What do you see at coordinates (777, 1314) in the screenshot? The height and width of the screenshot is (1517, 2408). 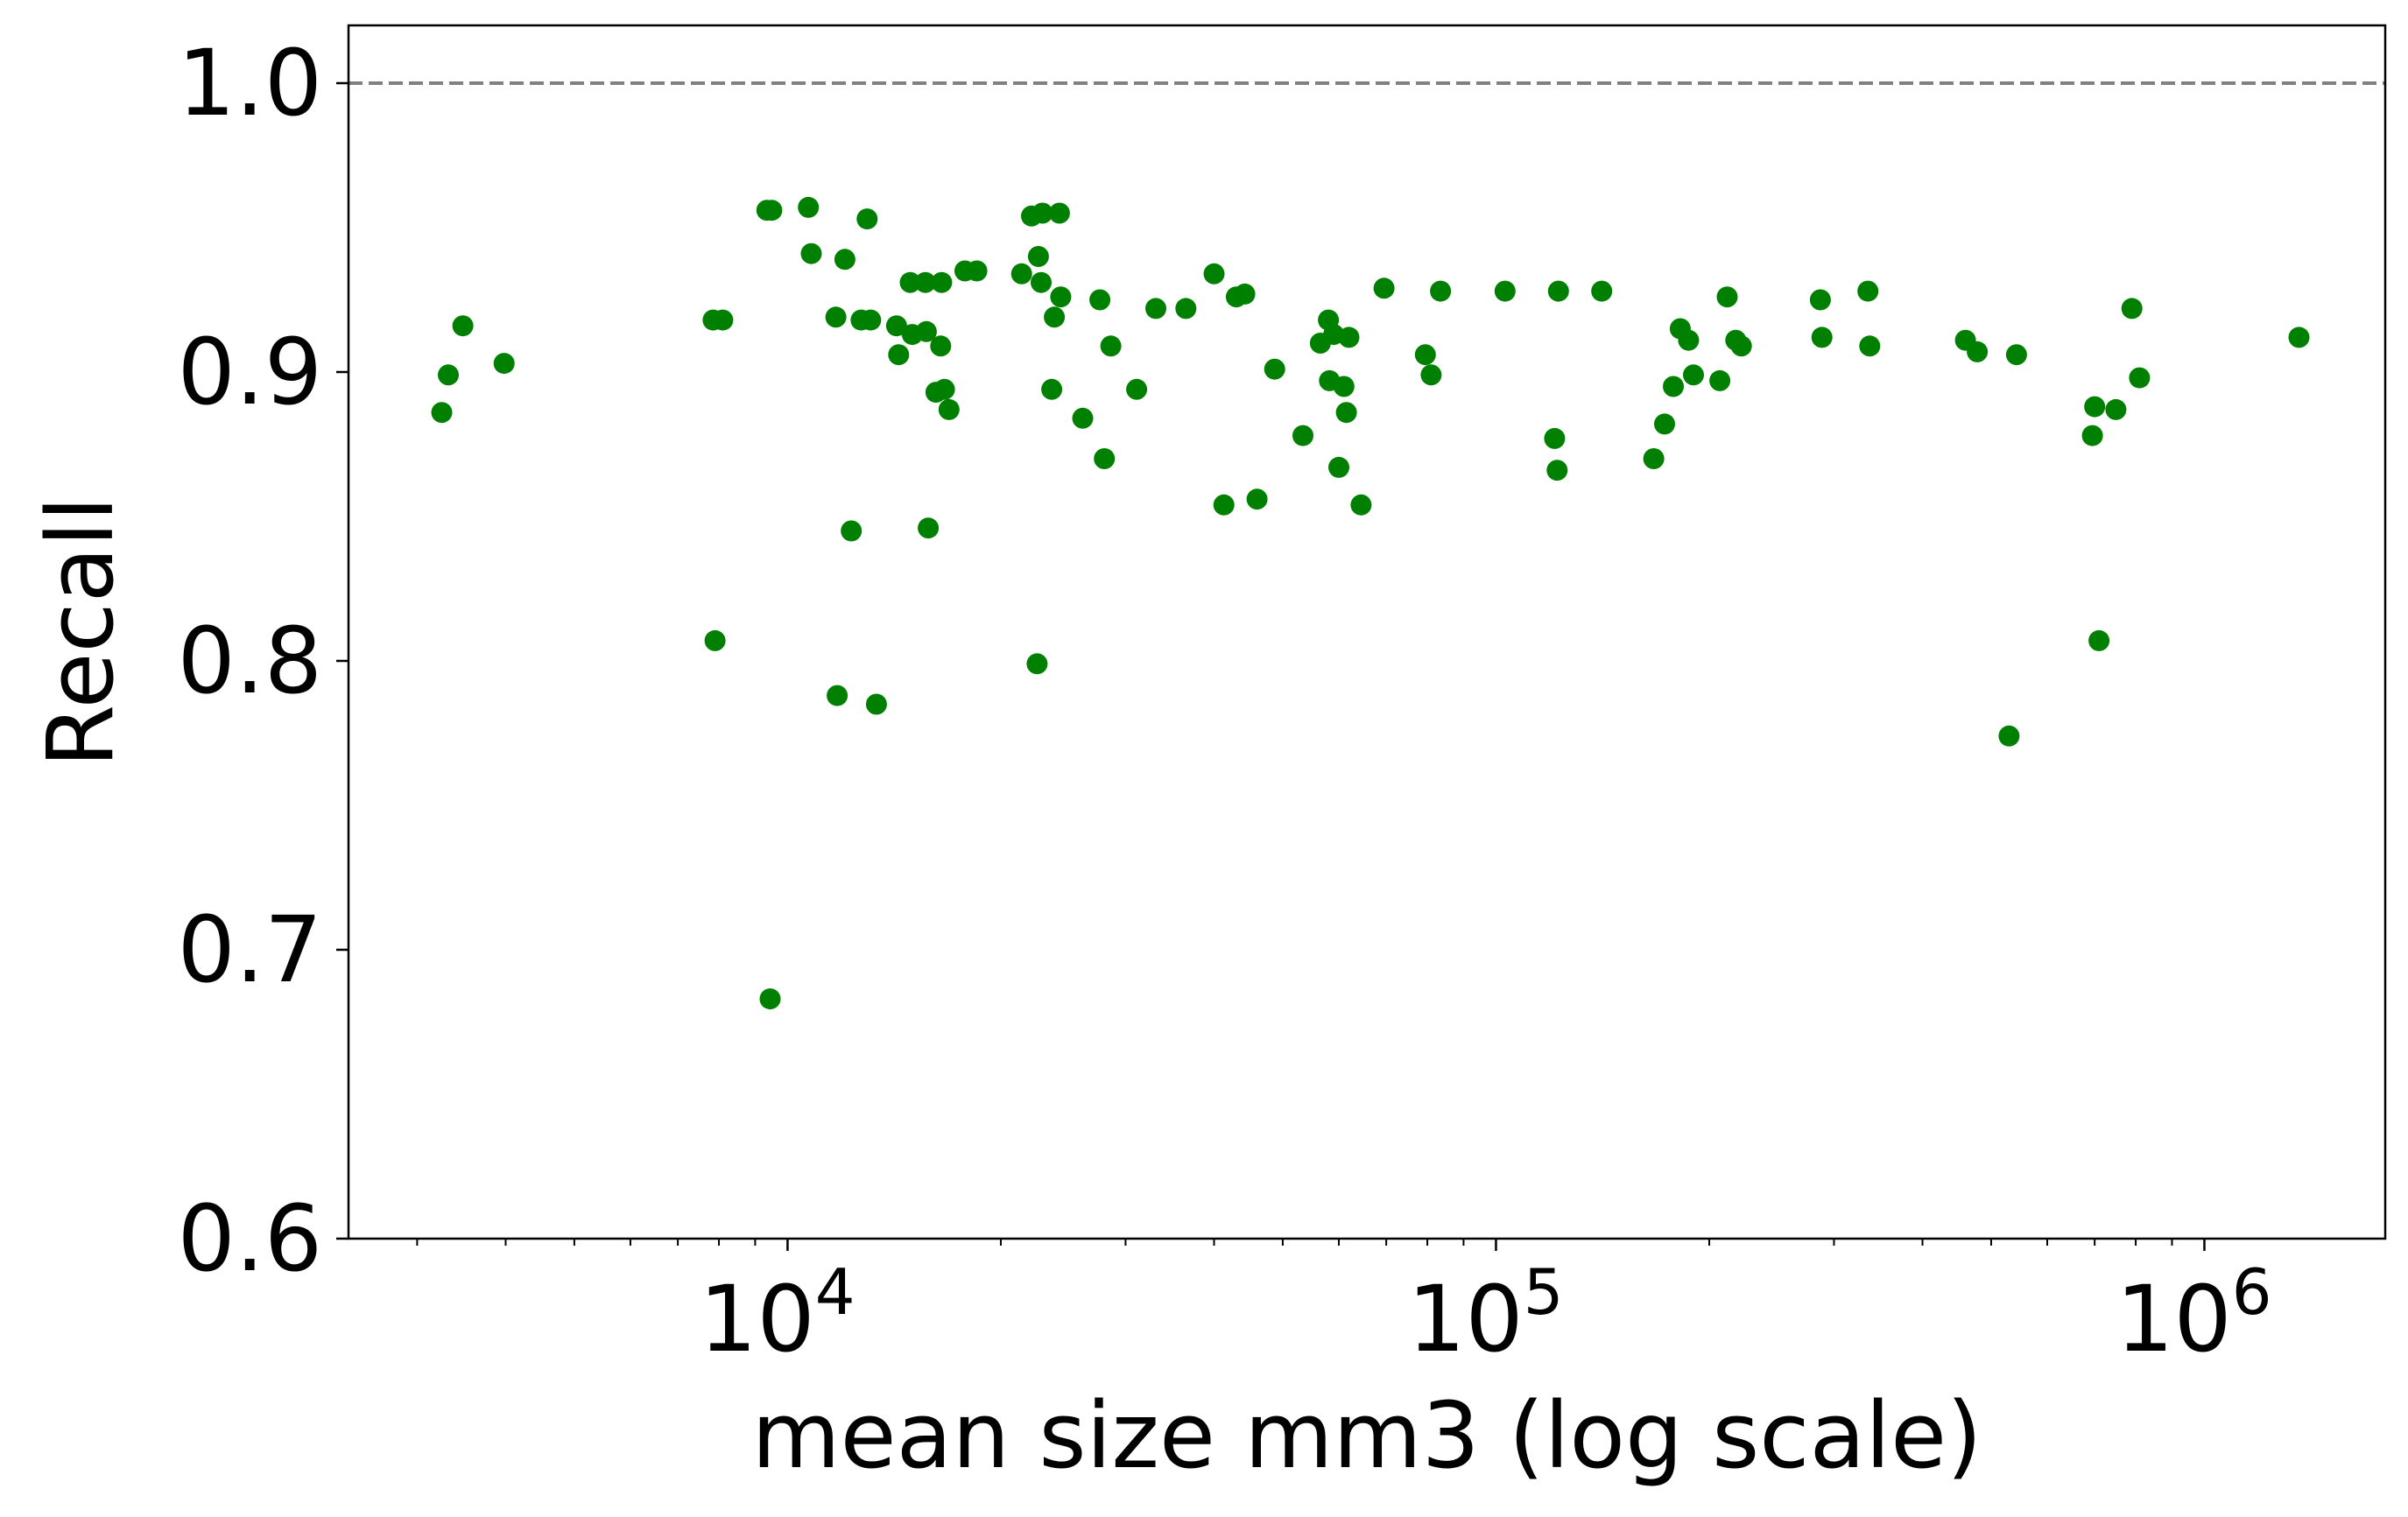 I see `x-tick-label: 10⁴` at bounding box center [777, 1314].